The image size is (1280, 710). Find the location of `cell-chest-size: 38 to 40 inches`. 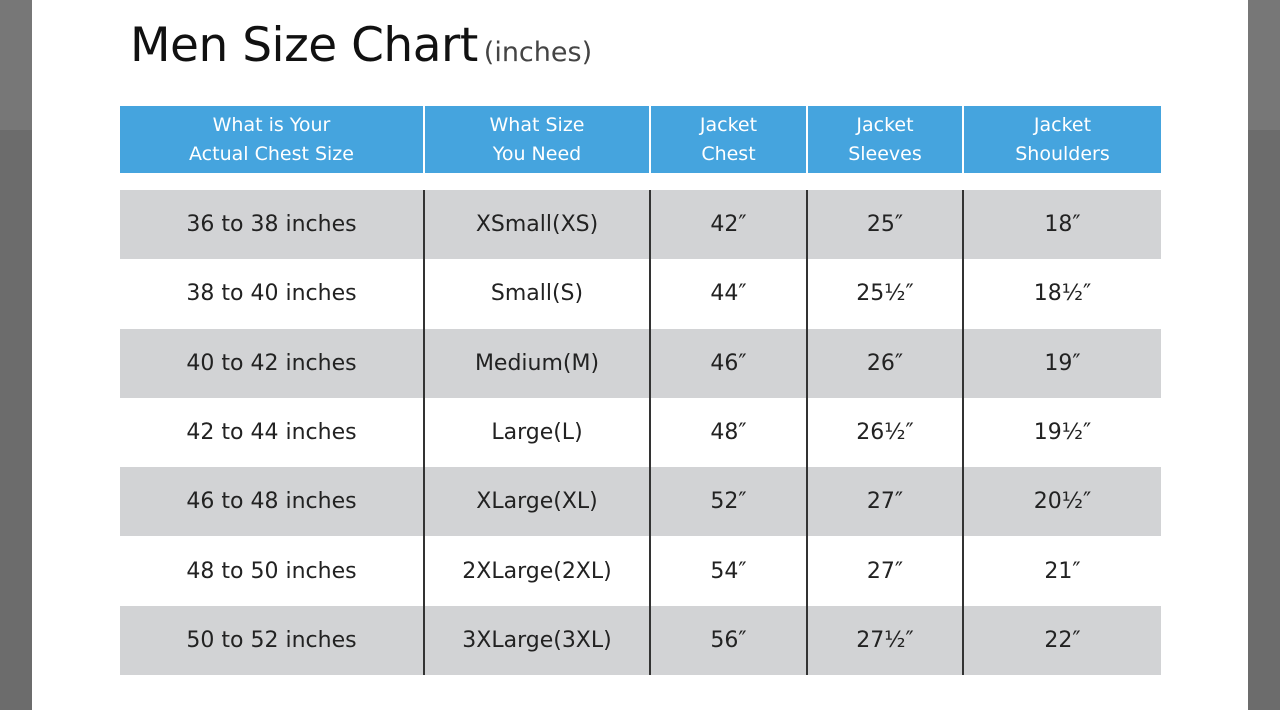

cell-chest-size: 38 to 40 inches is located at coordinates (272, 294).